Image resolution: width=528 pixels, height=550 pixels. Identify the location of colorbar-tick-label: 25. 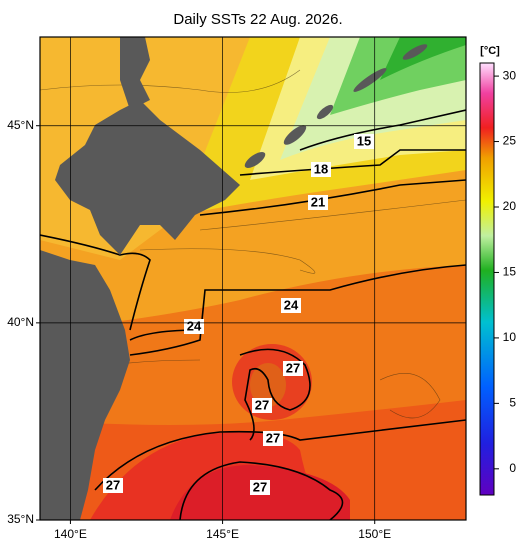
(510, 141).